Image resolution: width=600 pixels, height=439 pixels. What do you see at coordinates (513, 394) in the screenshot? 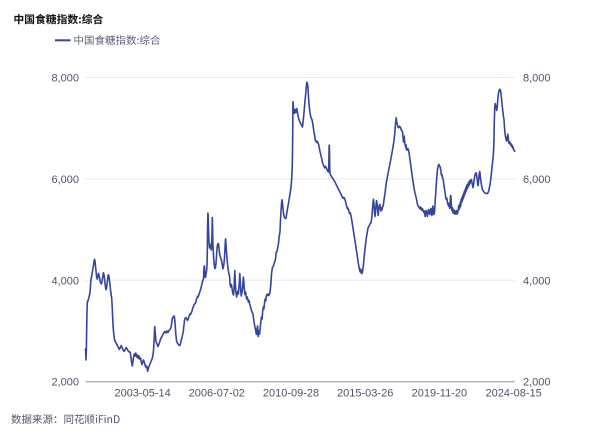
I see `svg-text: 2024-08-15` at bounding box center [513, 394].